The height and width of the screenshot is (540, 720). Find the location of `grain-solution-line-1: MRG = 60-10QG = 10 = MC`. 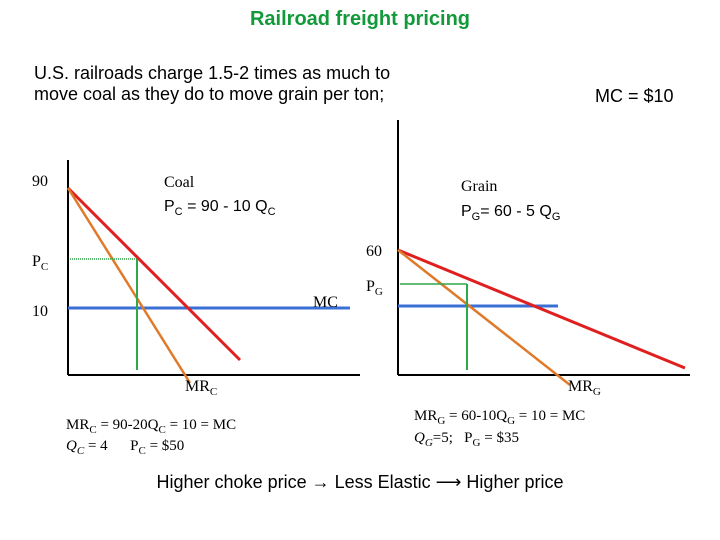

grain-solution-line-1: MRG = 60-10QG = 10 = MC is located at coordinates (499, 417).